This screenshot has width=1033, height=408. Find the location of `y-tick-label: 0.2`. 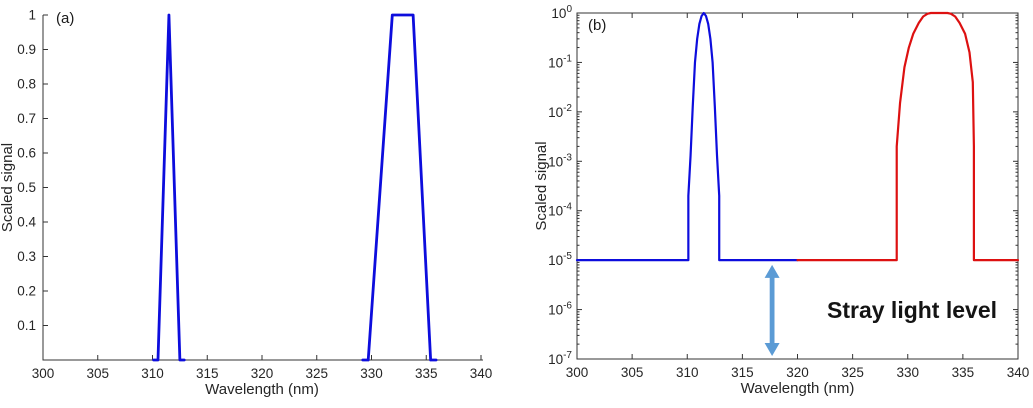

y-tick-label: 0.2 is located at coordinates (26, 291).